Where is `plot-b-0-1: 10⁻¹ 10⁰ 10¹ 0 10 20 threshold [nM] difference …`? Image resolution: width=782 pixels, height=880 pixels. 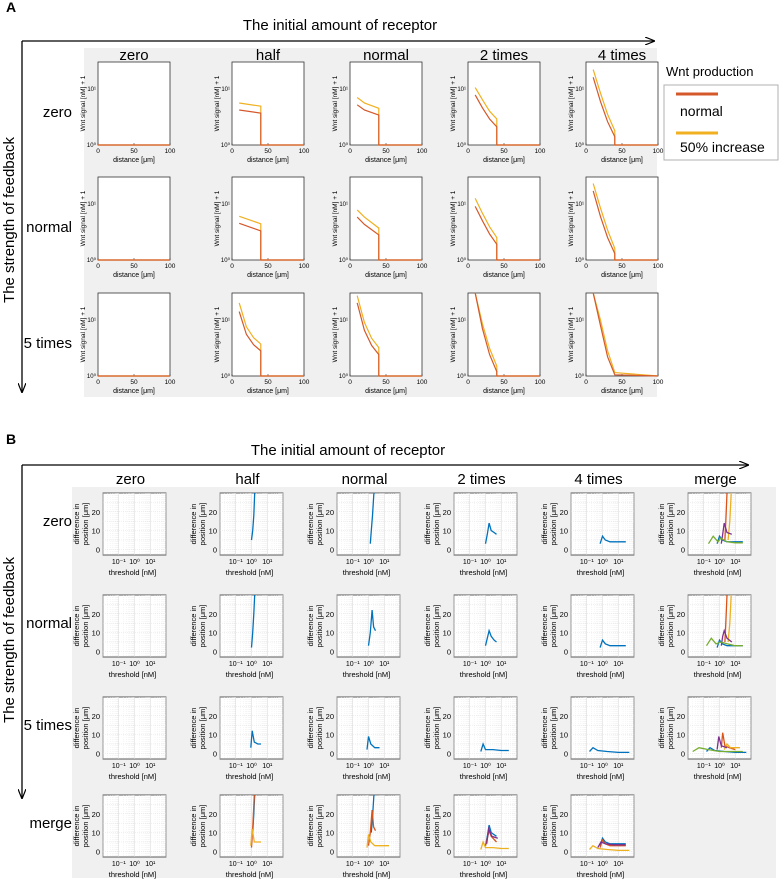 plot-b-0-1: 10⁻¹ 10⁰ 10¹ 0 10 20 threshold [nM] difference … is located at coordinates (236, 534).